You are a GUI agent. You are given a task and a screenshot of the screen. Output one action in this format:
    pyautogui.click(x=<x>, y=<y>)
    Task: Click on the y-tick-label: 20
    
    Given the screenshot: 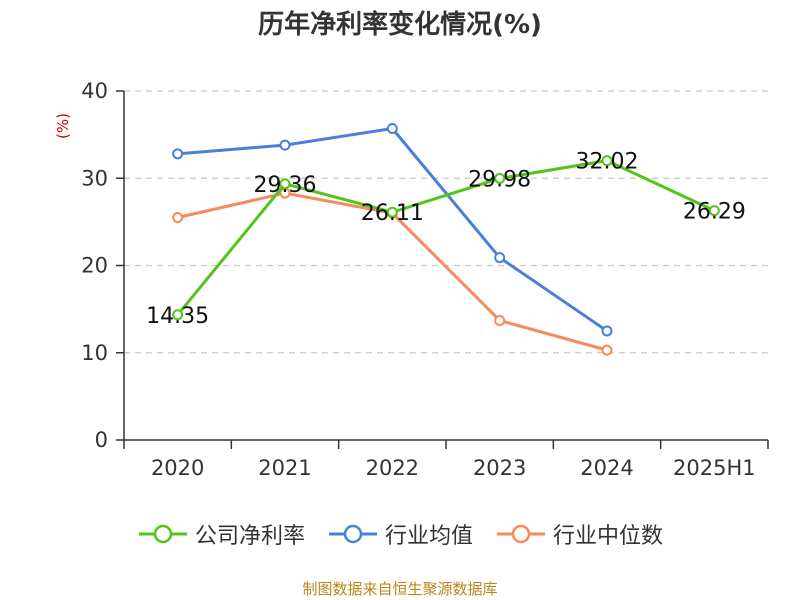 What is the action you would take?
    pyautogui.click(x=94, y=266)
    